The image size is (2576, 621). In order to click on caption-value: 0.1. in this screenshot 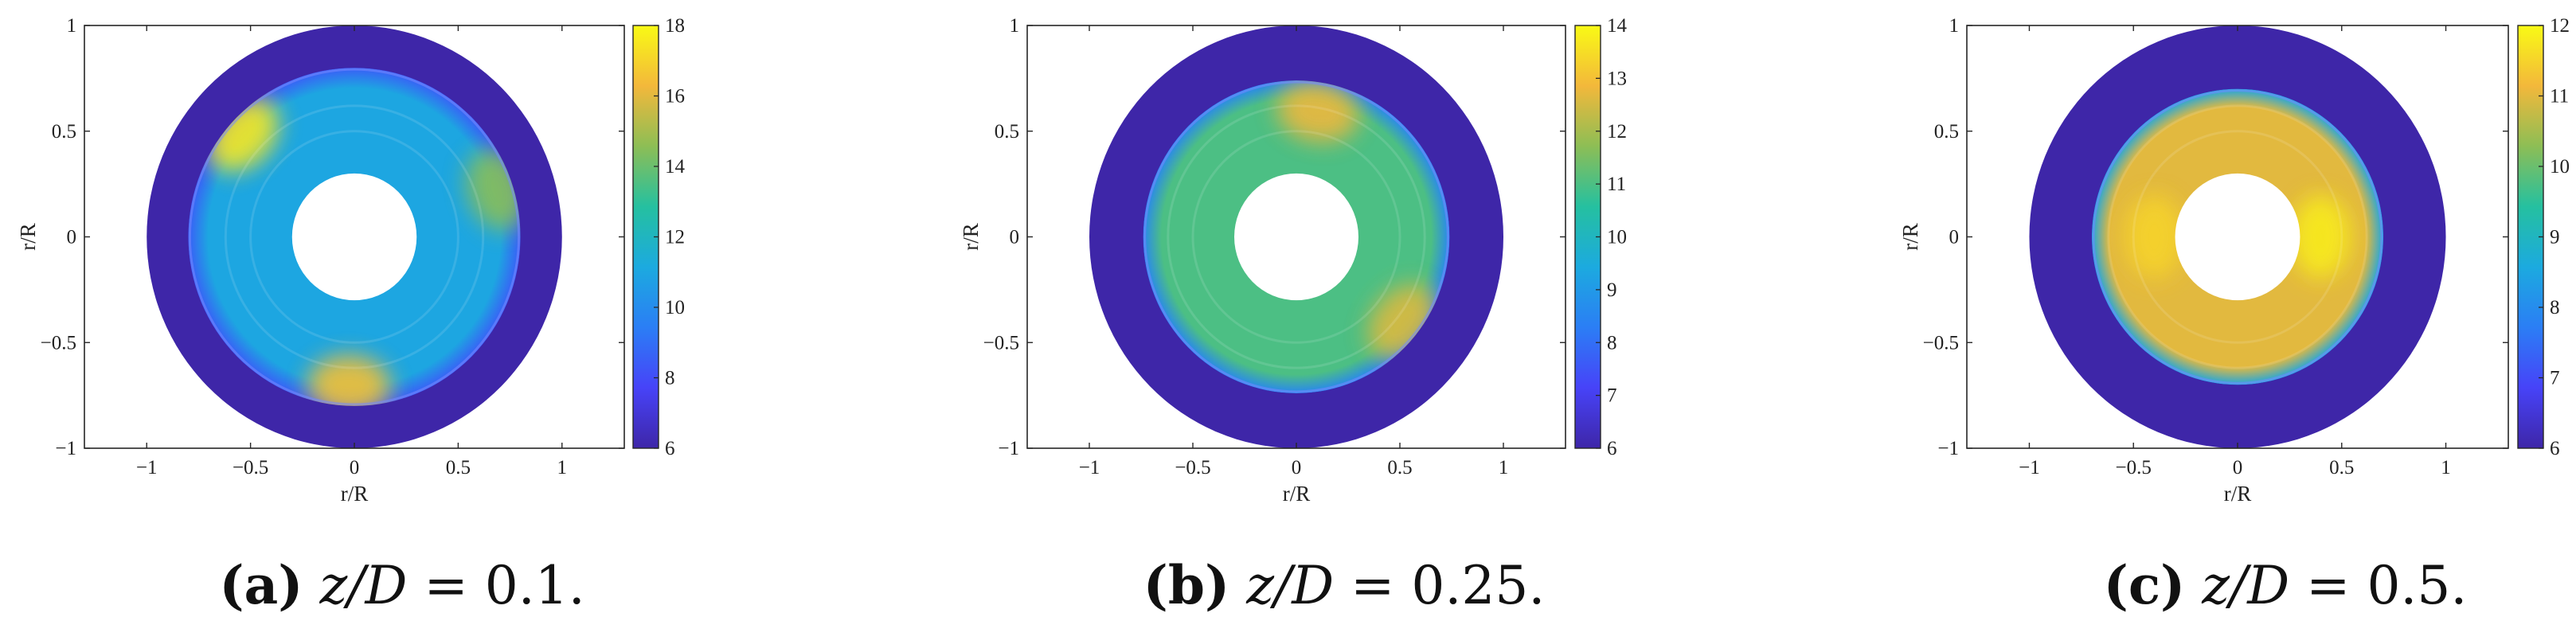, I will do `click(535, 585)`.